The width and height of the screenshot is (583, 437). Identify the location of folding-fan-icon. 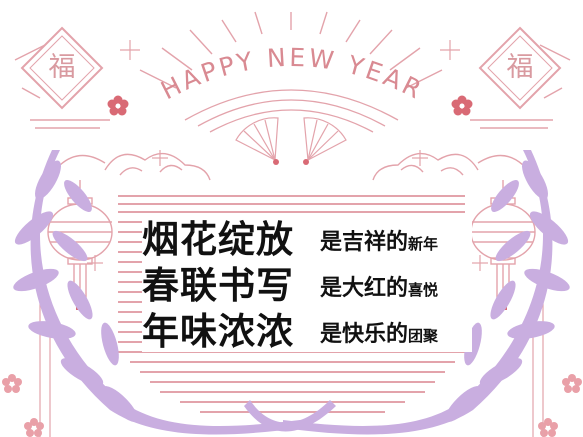
(291, 139).